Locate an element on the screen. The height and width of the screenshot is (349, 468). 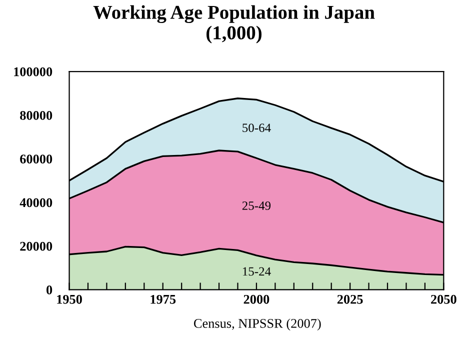
x-tick-label: 1975 is located at coordinates (163, 299).